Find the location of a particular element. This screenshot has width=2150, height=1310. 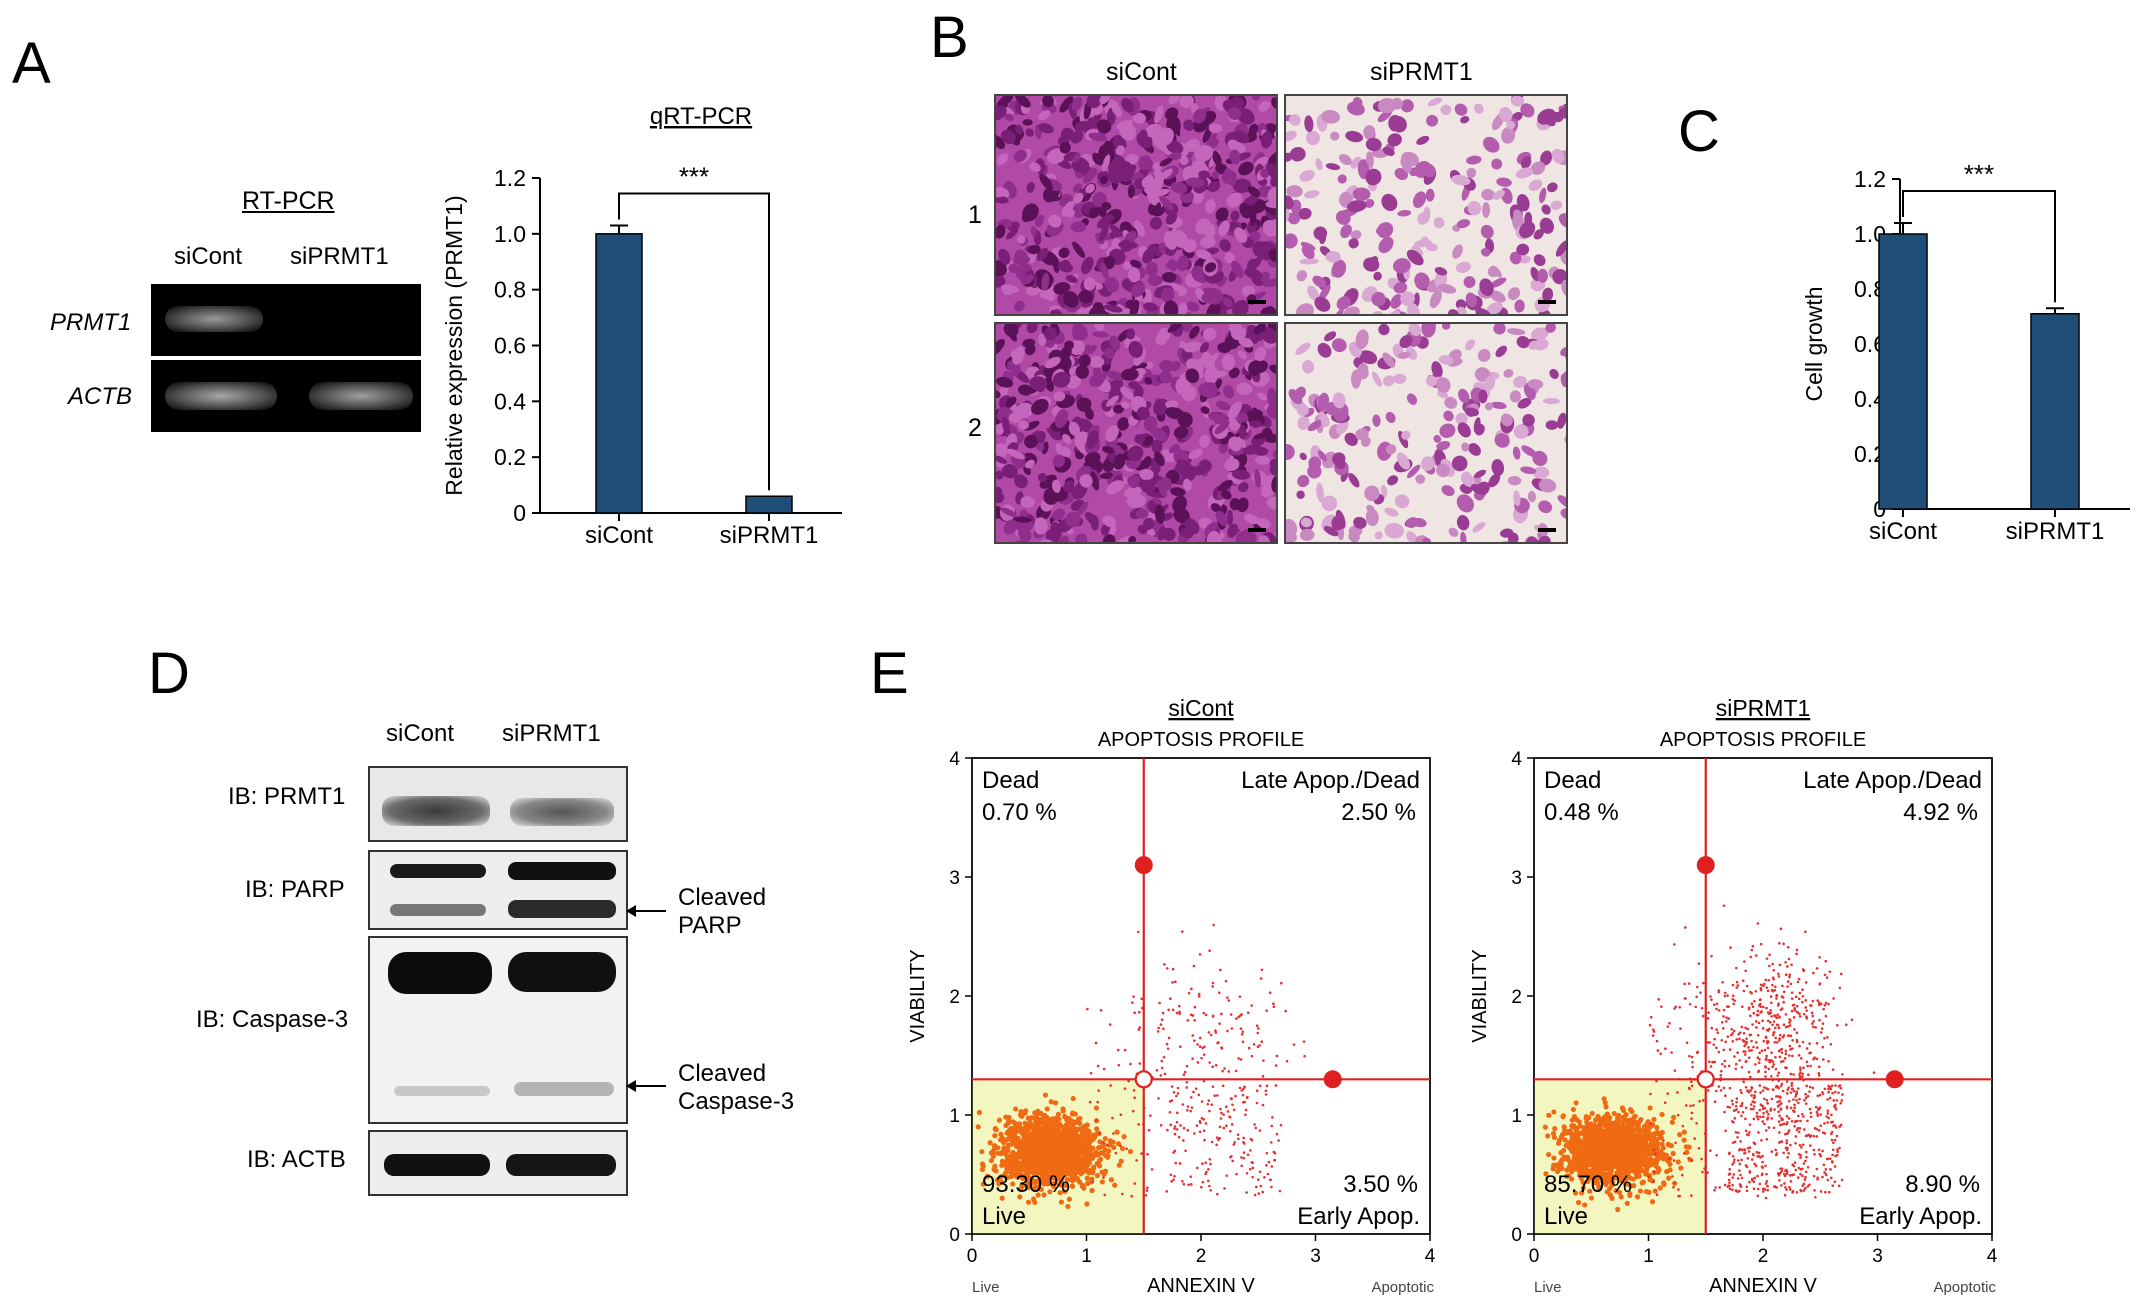

quadrant-dead-value: 0.70 % is located at coordinates (1019, 812).